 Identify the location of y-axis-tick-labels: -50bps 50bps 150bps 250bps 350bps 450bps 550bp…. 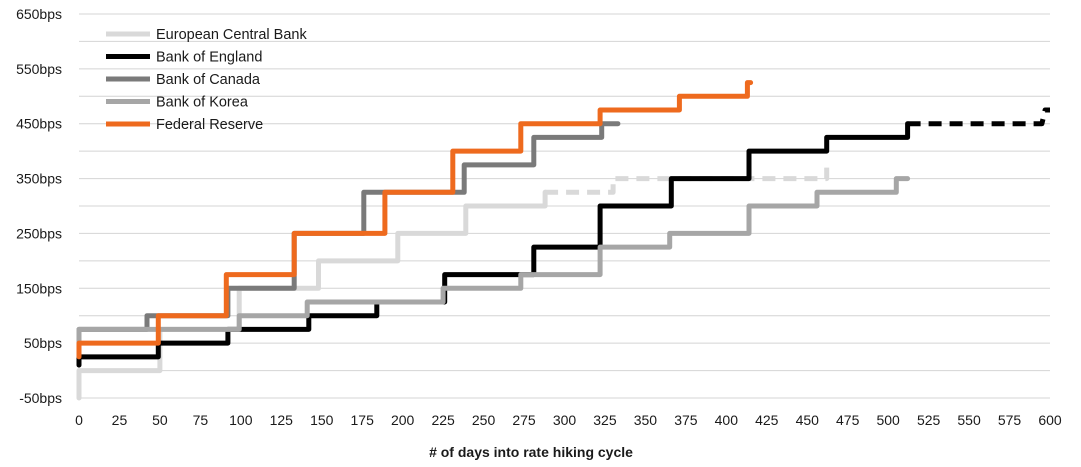
(39, 206).